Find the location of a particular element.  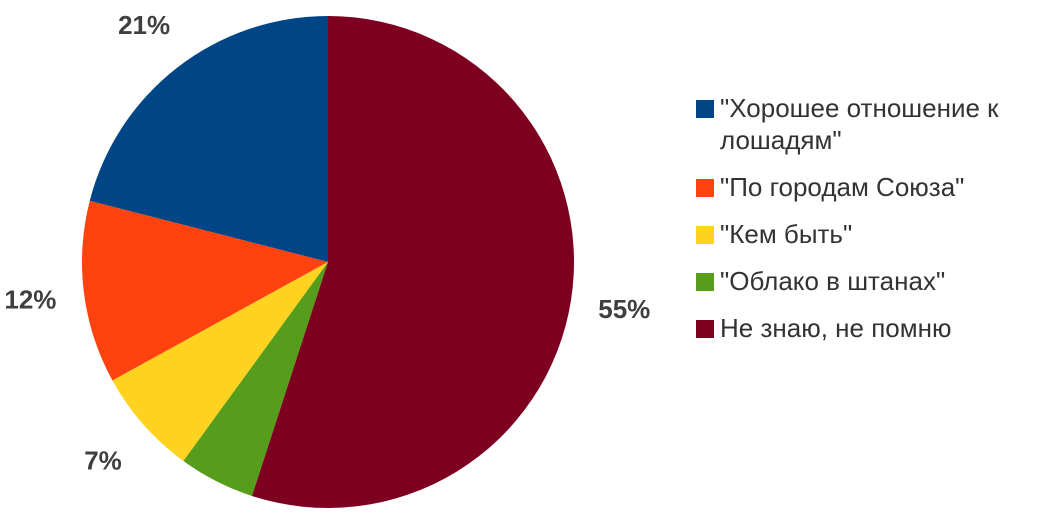

legend-item-5: Не знаю, не помню is located at coordinates (866, 328).